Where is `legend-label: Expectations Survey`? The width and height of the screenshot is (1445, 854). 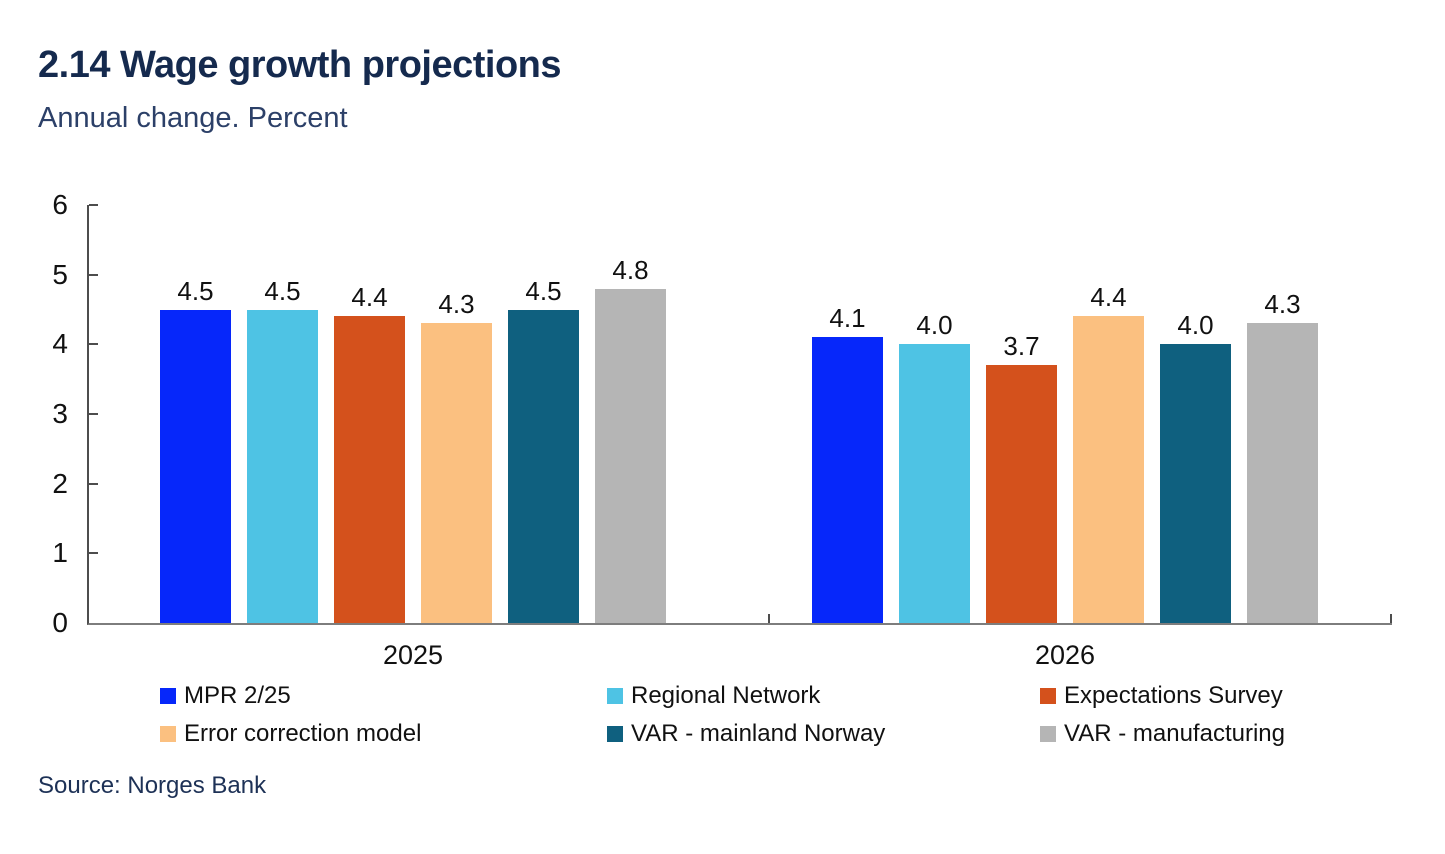
legend-label: Expectations Survey is located at coordinates (1173, 695).